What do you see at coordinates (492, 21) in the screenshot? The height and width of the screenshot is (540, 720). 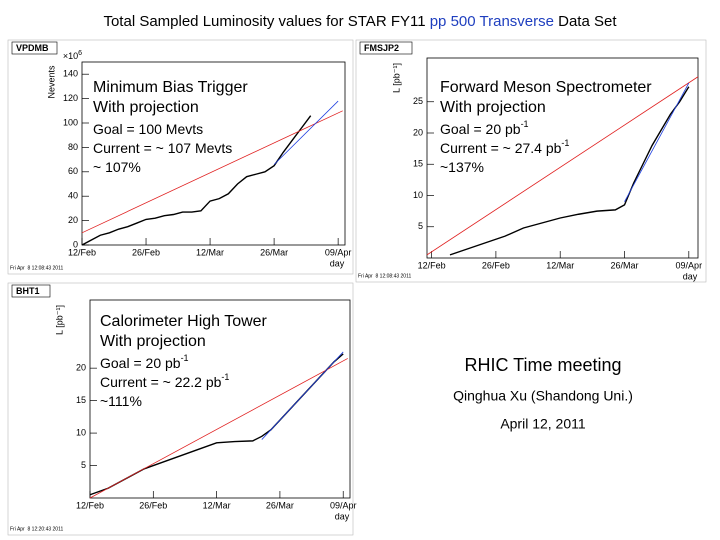 I see `title-part: pp 500 Transverse` at bounding box center [492, 21].